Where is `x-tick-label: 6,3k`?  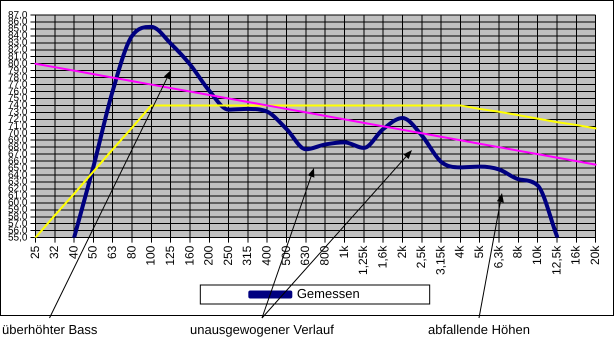 x-tick-label: 6,3k is located at coordinates (498, 256).